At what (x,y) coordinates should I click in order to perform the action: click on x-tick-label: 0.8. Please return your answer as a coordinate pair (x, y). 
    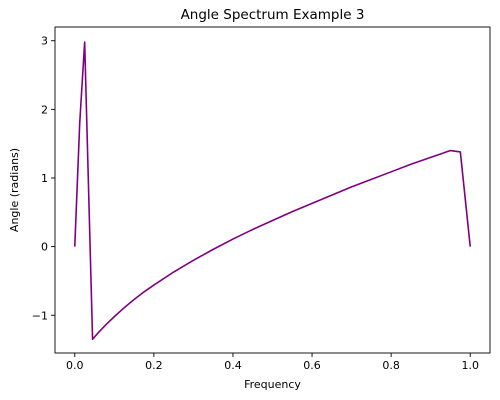
    Looking at the image, I should click on (391, 365).